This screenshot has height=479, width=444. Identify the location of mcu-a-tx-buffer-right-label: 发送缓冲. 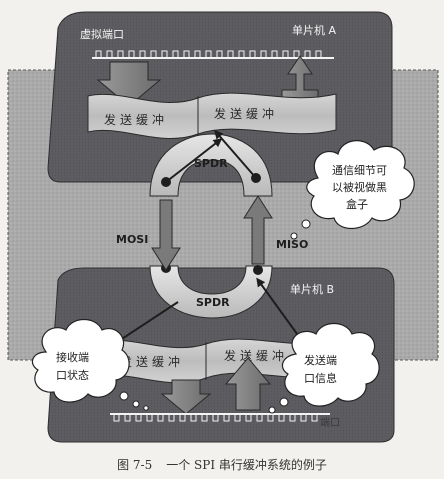
(246, 113).